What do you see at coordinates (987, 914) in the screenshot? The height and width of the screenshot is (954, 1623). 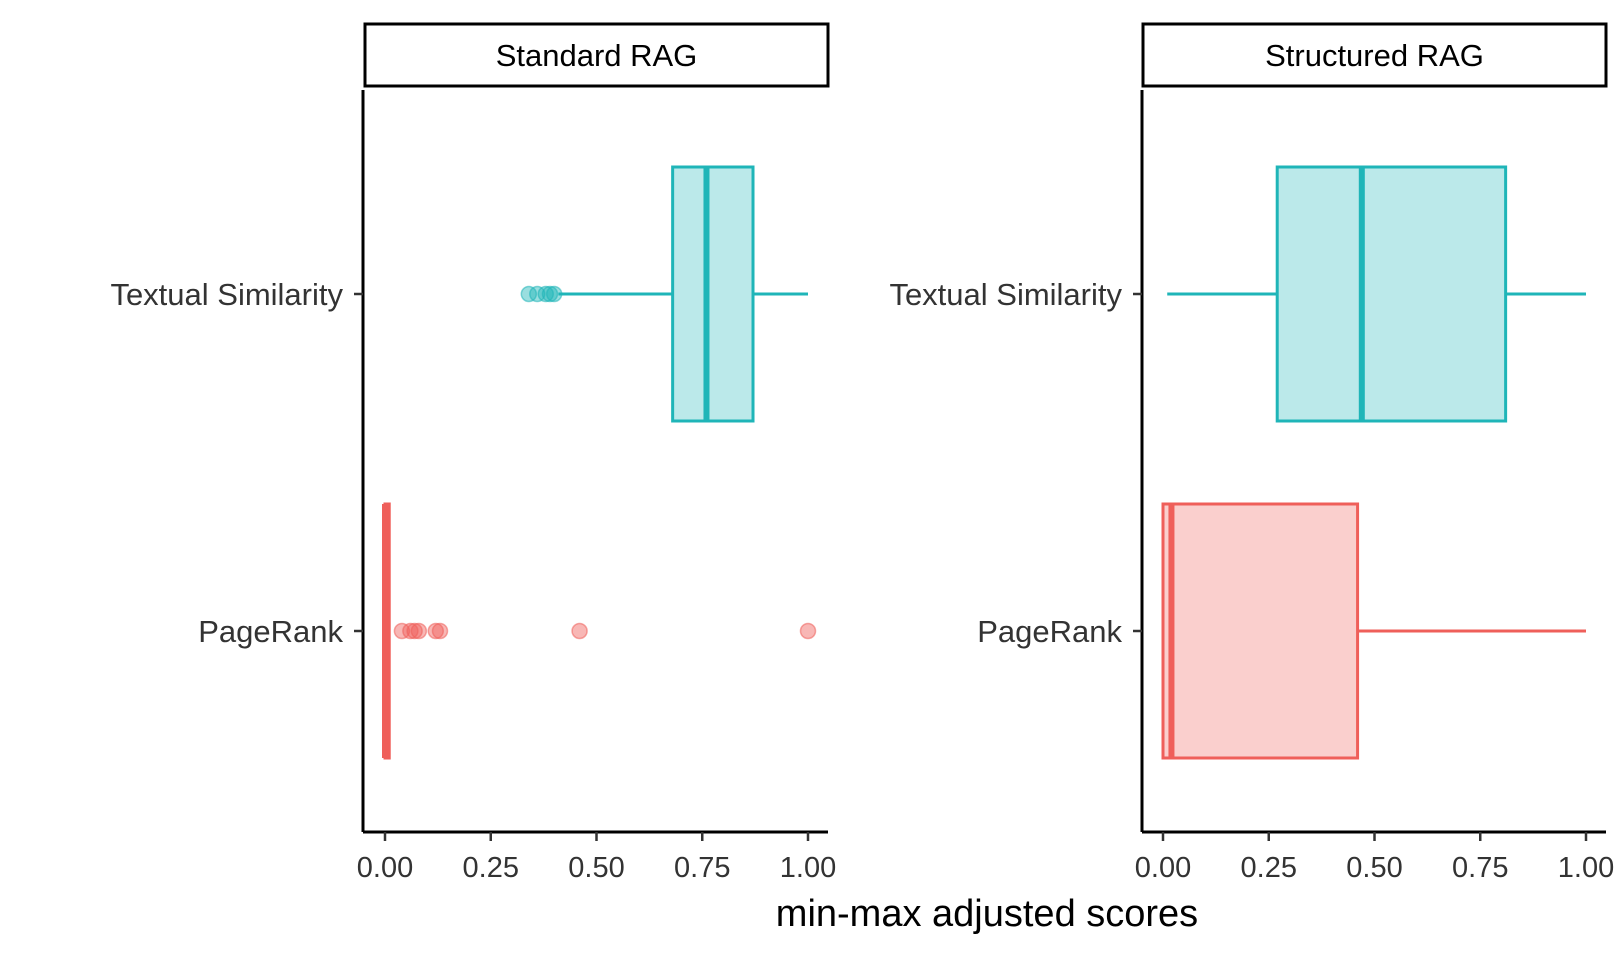 I see `x-axis-title: min-max adjusted scores` at bounding box center [987, 914].